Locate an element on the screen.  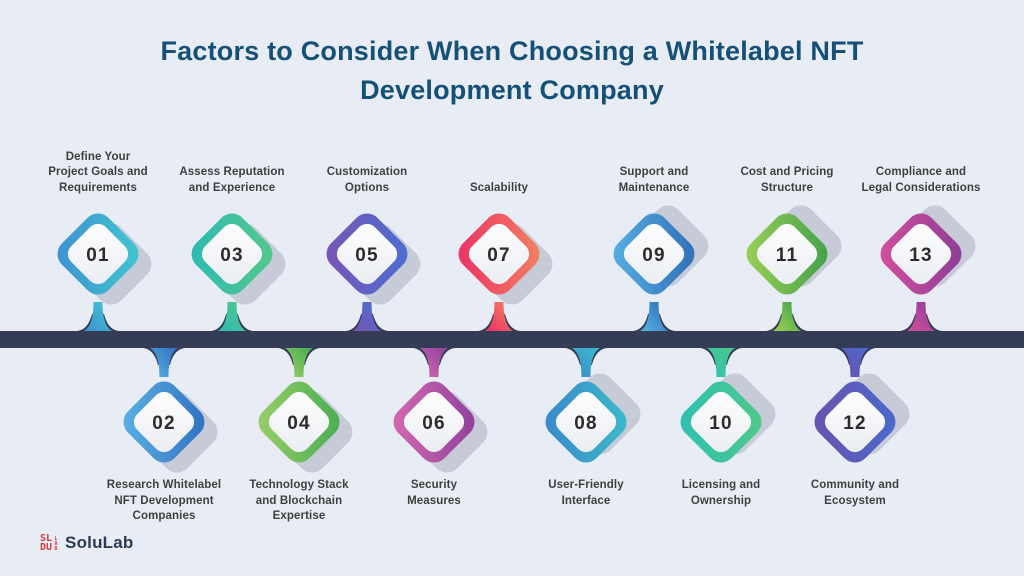
milestone-number-11: 11 is located at coordinates (787, 255).